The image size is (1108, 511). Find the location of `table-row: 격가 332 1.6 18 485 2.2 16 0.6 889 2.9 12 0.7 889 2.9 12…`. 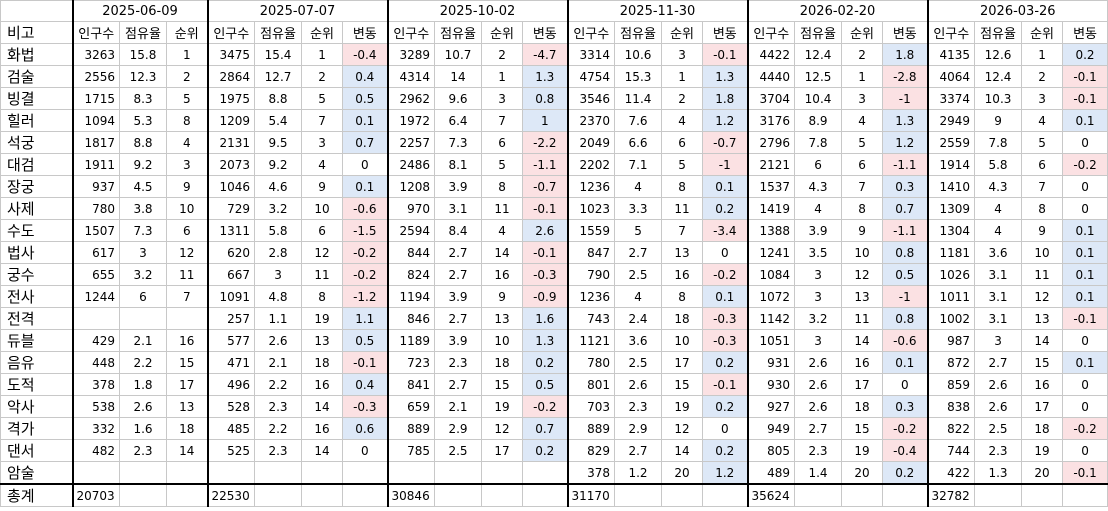

table-row: 격가 332 1.6 18 485 2.2 16 0.6 889 2.9 12 0.7 889 2.9 12… is located at coordinates (554, 429).